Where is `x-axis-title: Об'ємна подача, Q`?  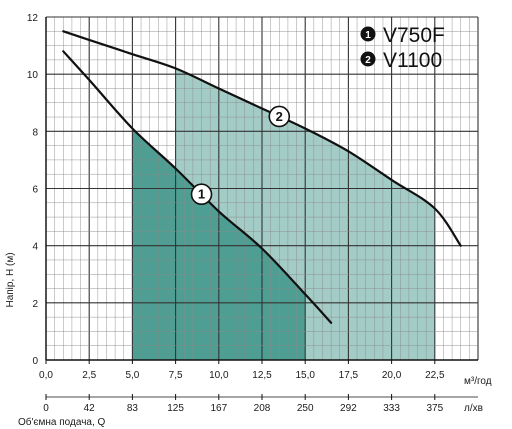 x-axis-title: Об'ємна подача, Q is located at coordinates (62, 422).